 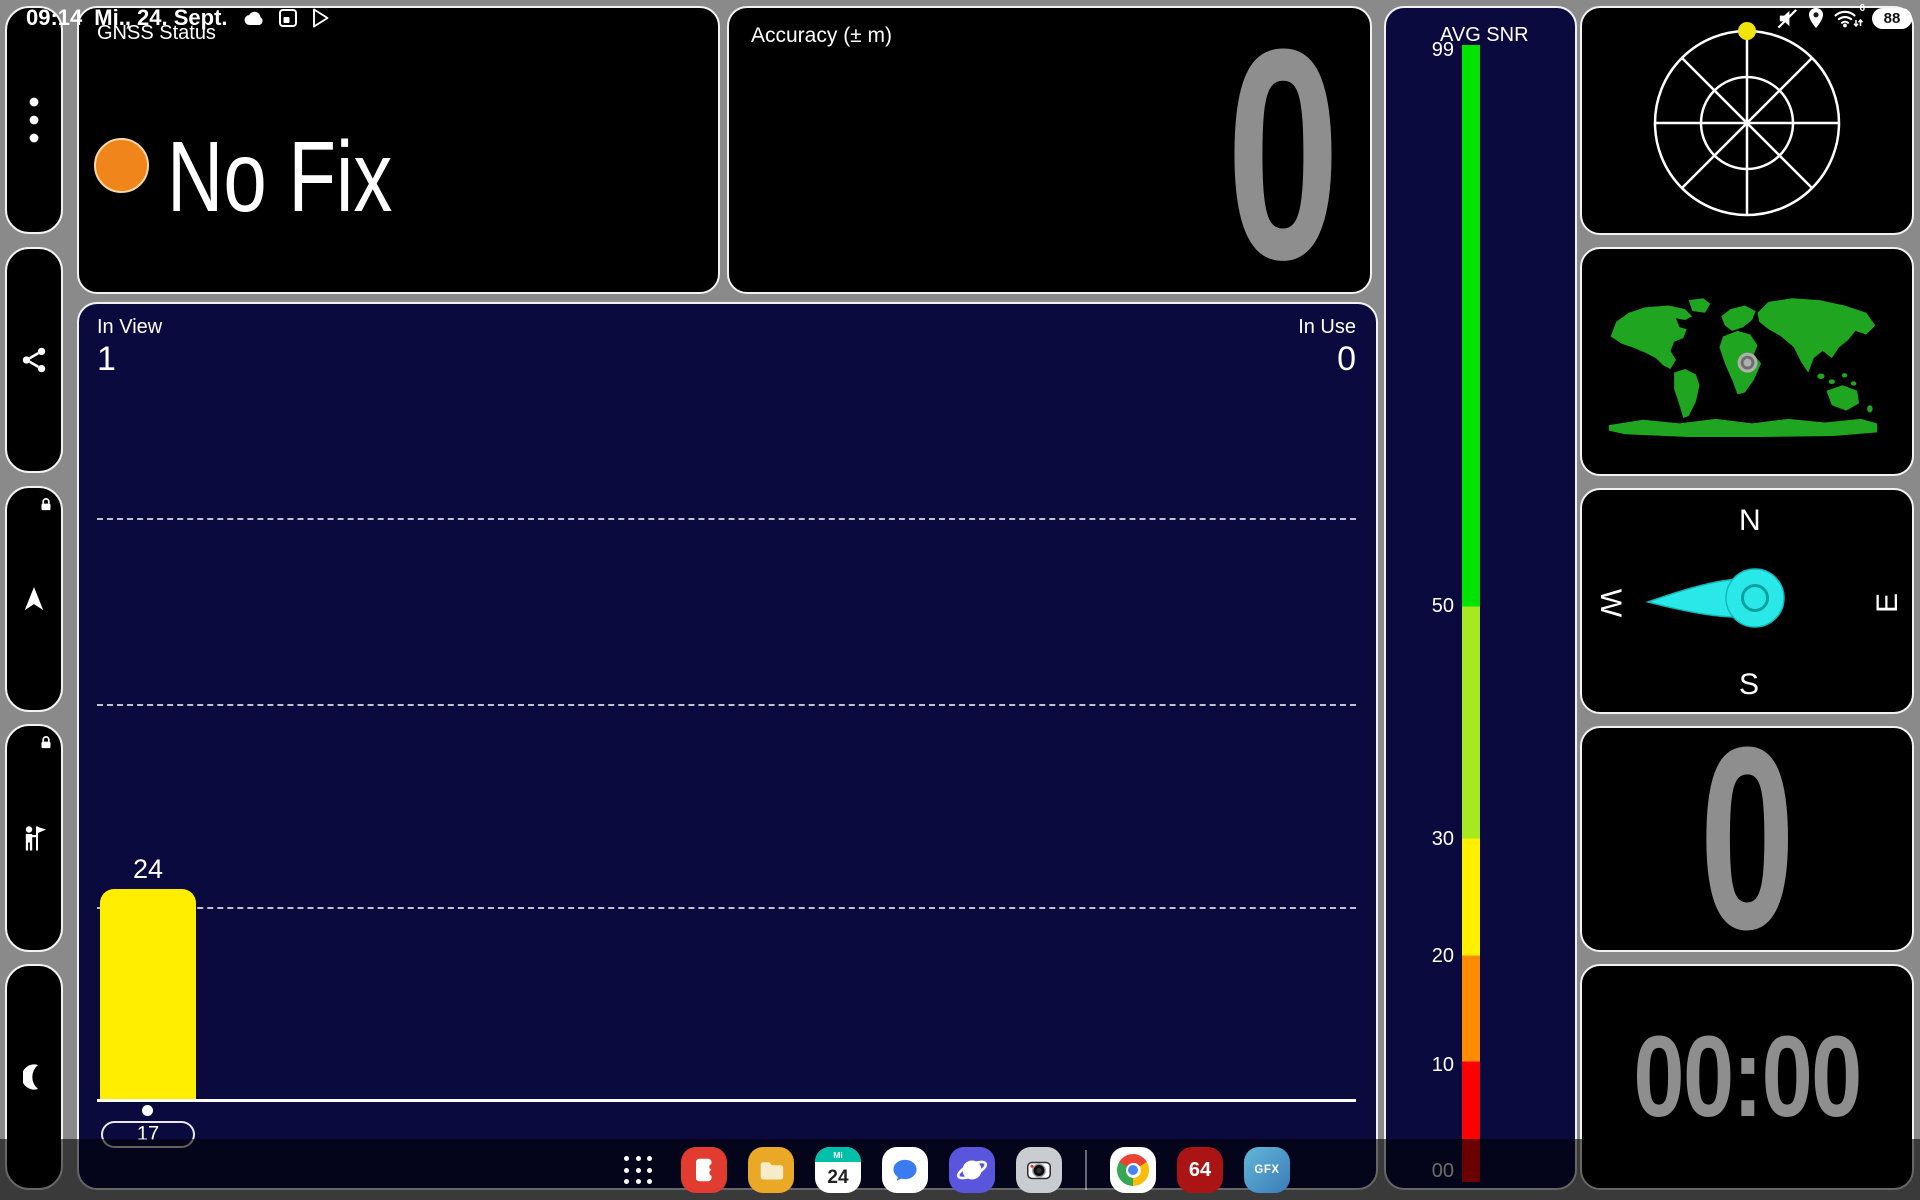 What do you see at coordinates (1442, 1065) in the screenshot?
I see `snr-tick: 10` at bounding box center [1442, 1065].